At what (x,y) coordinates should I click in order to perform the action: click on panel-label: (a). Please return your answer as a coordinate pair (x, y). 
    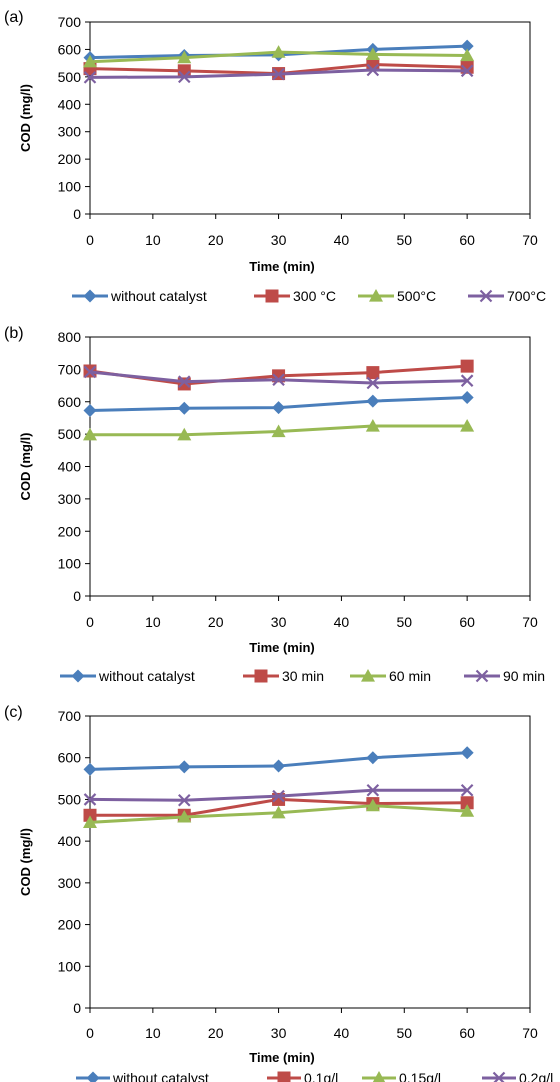
    Looking at the image, I should click on (14, 17).